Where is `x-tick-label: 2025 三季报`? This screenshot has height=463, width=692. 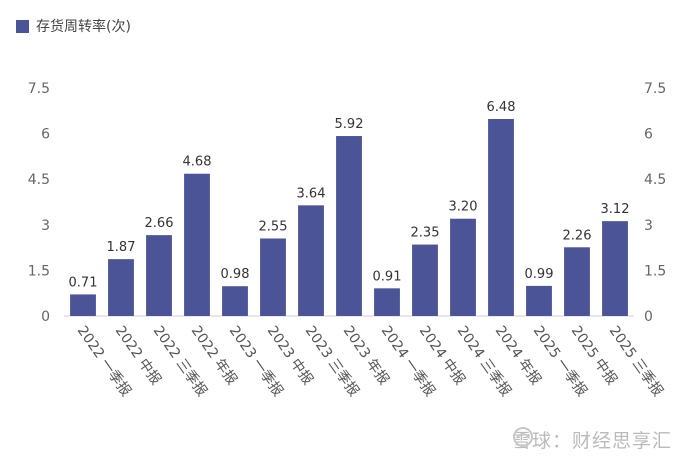 x-tick-label: 2025 三季报 is located at coordinates (636, 361).